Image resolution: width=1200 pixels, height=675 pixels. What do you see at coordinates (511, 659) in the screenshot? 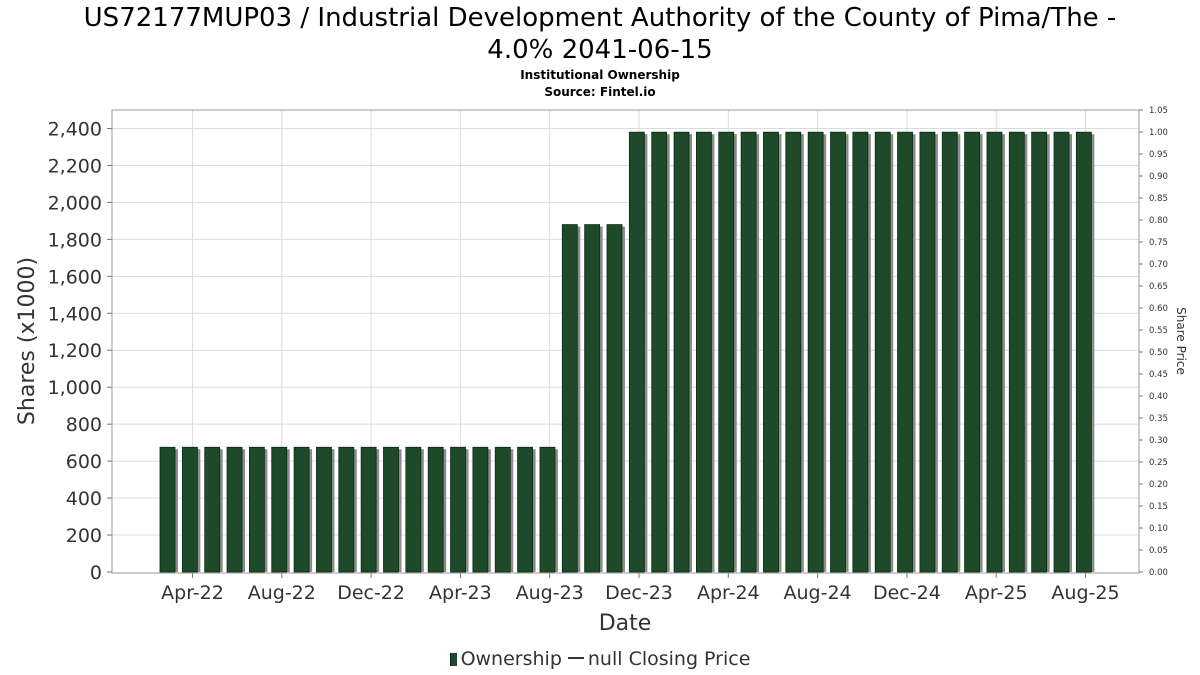
I see `legend-label-ownership: Ownership` at bounding box center [511, 659].